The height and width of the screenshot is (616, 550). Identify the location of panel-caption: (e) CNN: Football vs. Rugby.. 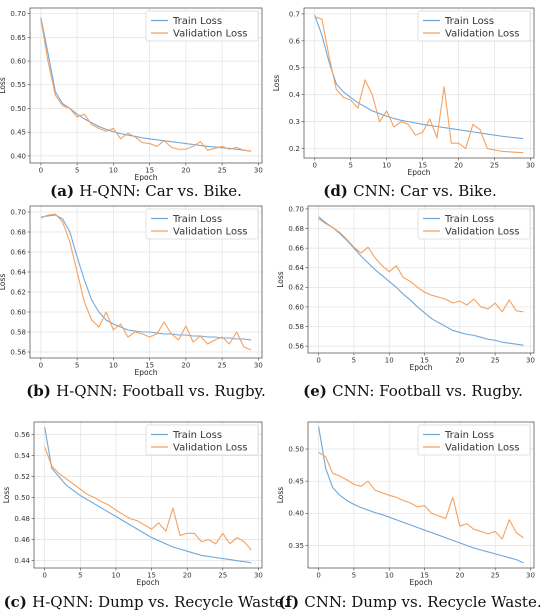
(413, 391).